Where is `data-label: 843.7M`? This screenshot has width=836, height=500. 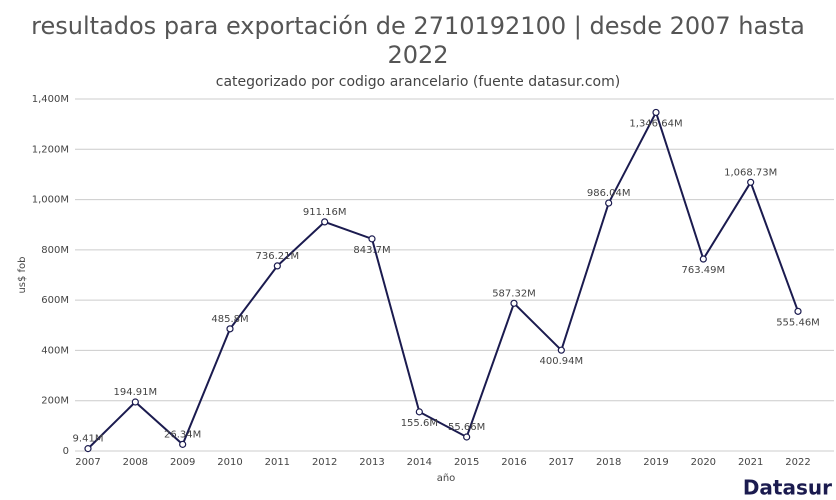 data-label: 843.7M is located at coordinates (371, 250).